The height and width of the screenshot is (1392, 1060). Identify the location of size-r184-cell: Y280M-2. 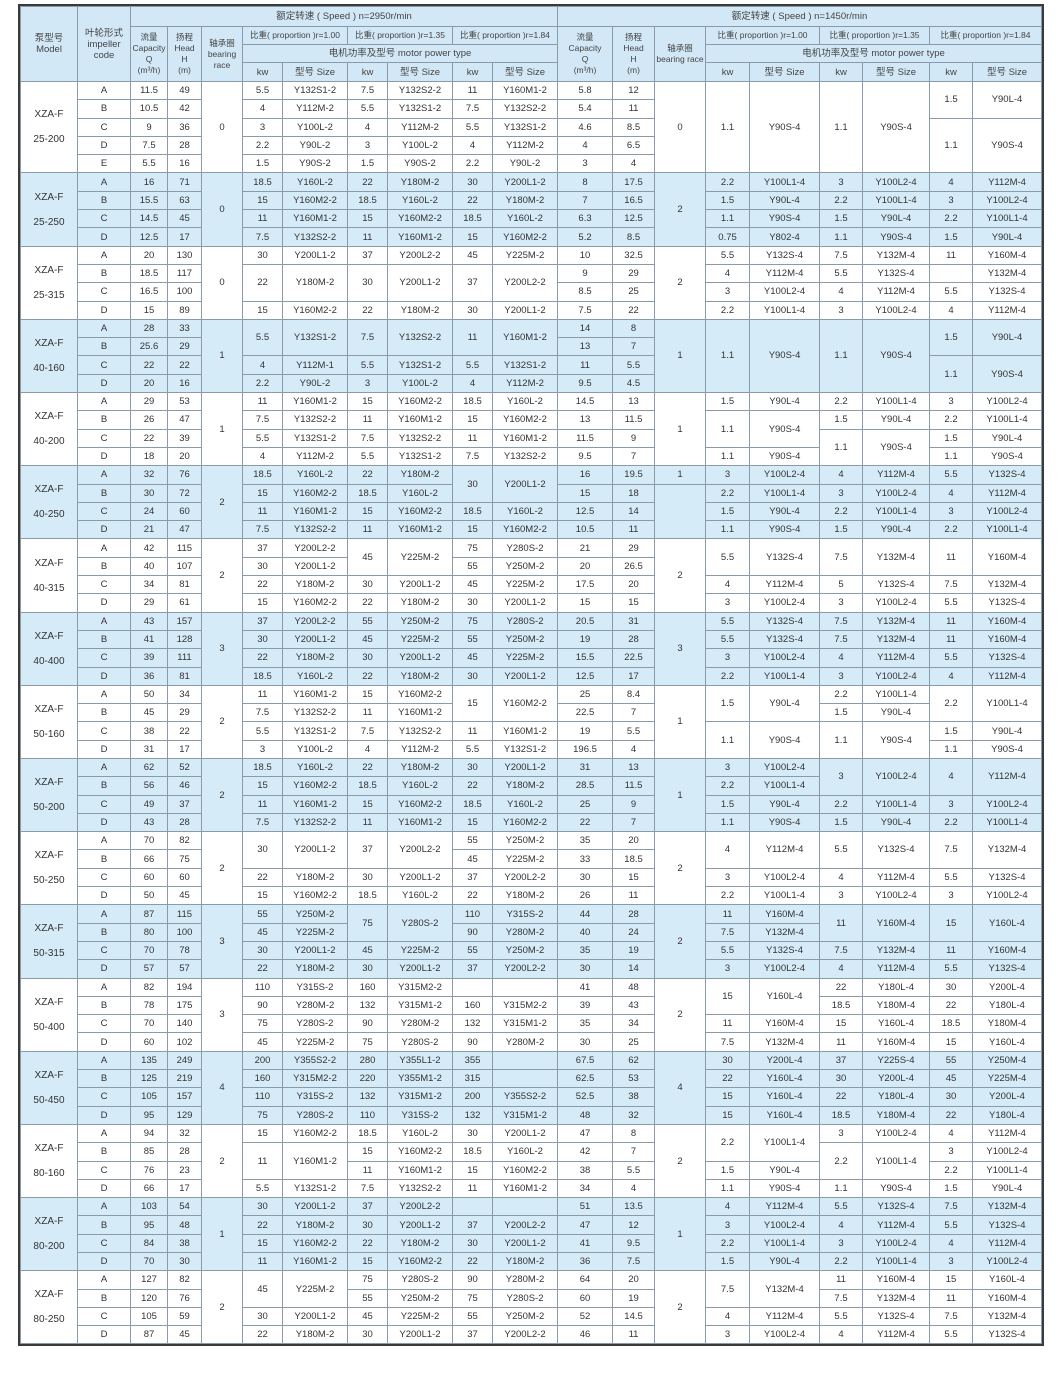
(525, 932).